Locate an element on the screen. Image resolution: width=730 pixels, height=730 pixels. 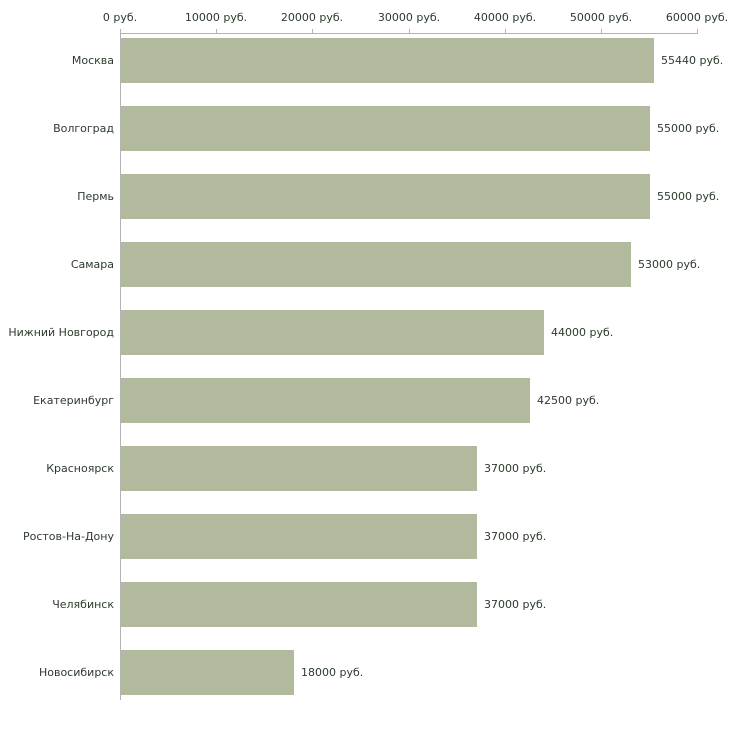
x-tick-label: 40000 руб. is located at coordinates (505, 17).